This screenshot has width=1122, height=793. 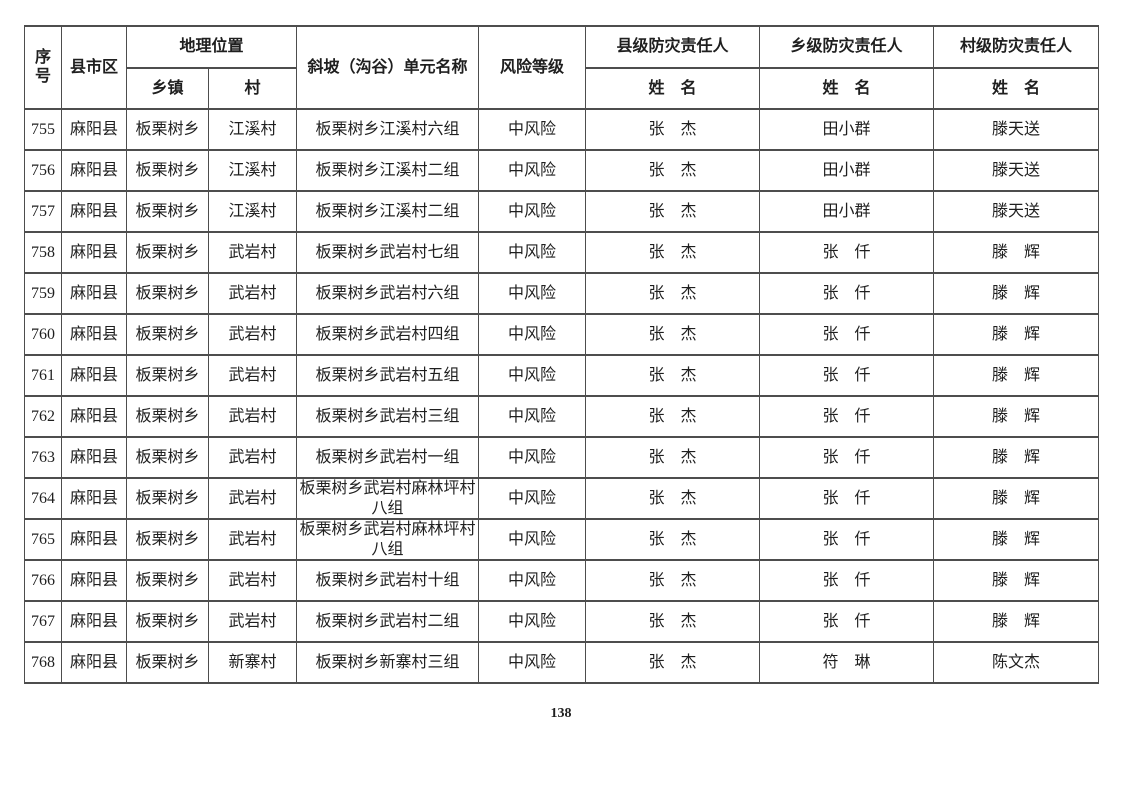 I want to click on col-header-township: 乡镇, so click(x=167, y=88).